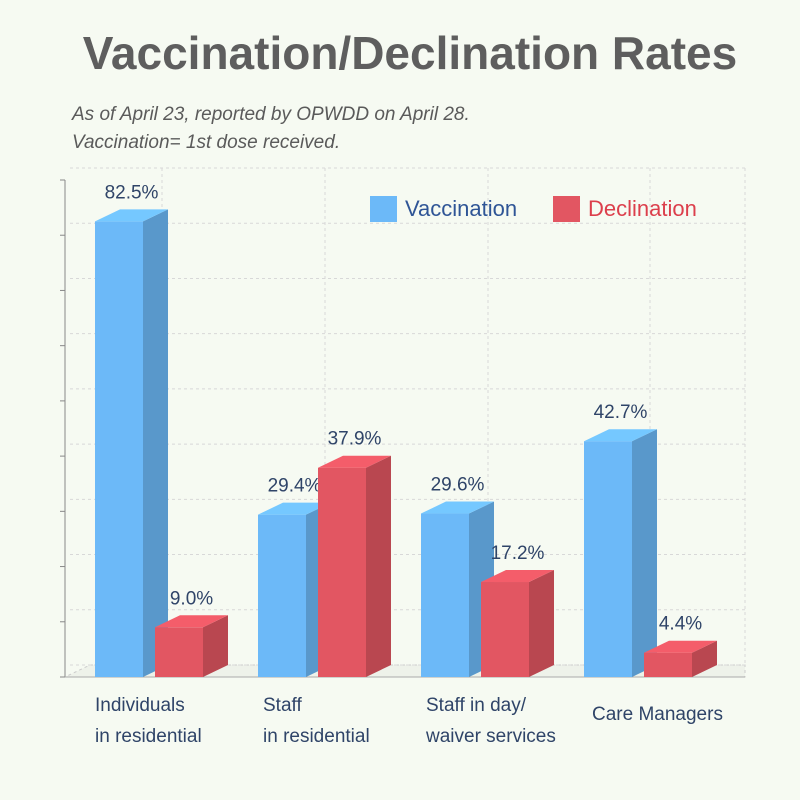  I want to click on value-label: 9.0%, so click(191, 598).